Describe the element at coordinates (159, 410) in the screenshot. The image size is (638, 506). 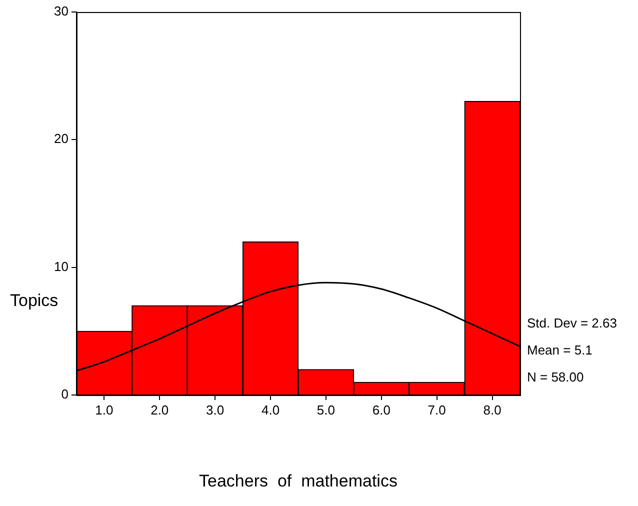
I see `x-tick-label: 2.0` at that location.